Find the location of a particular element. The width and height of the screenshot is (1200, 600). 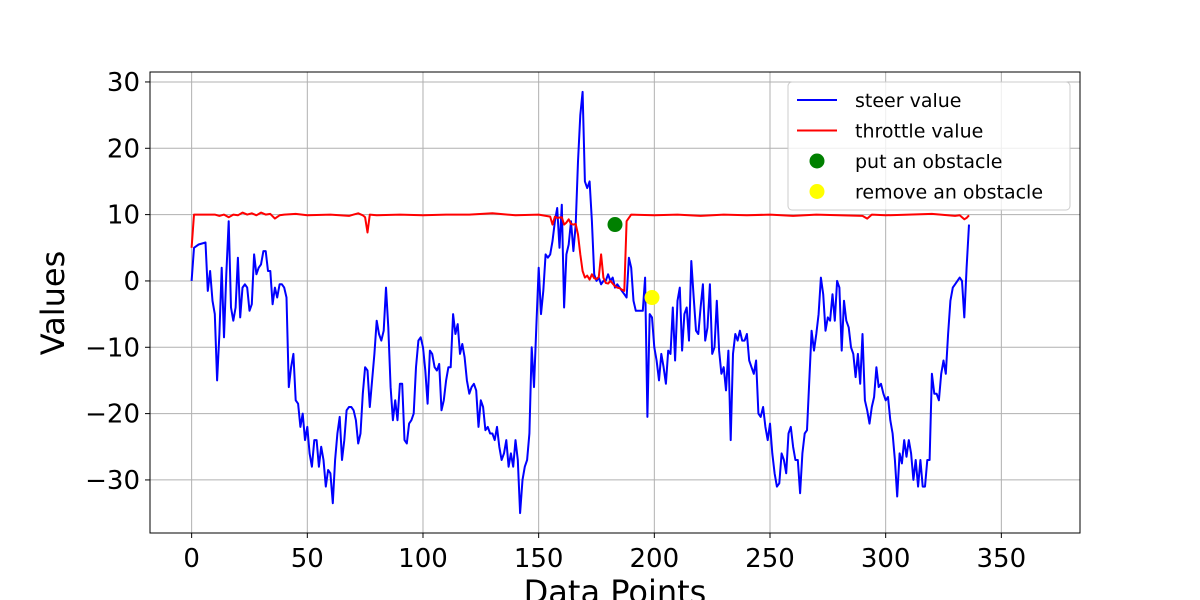

put-obstacle-marker is located at coordinates (615, 225).